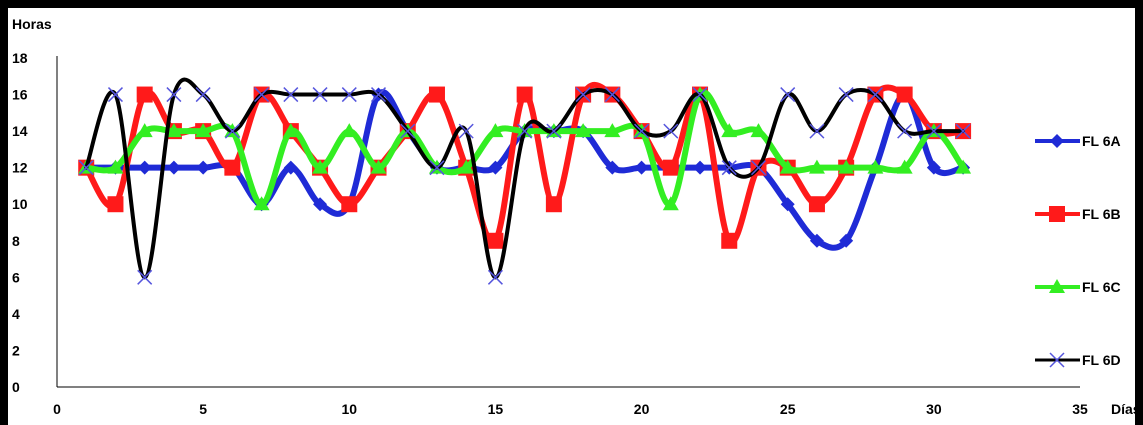 The image size is (1143, 425). Describe the element at coordinates (16, 277) in the screenshot. I see `y-tick-label: 6` at that location.